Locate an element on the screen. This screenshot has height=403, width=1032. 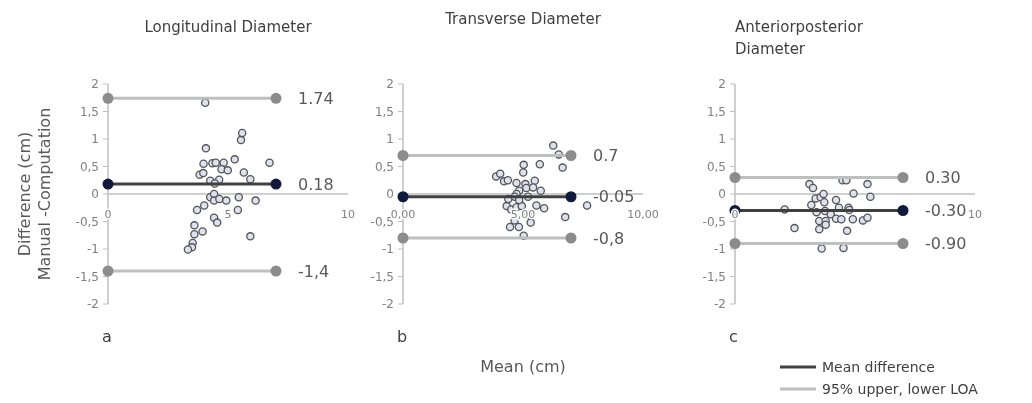
data-label: -1,4 is located at coordinates (314, 271).